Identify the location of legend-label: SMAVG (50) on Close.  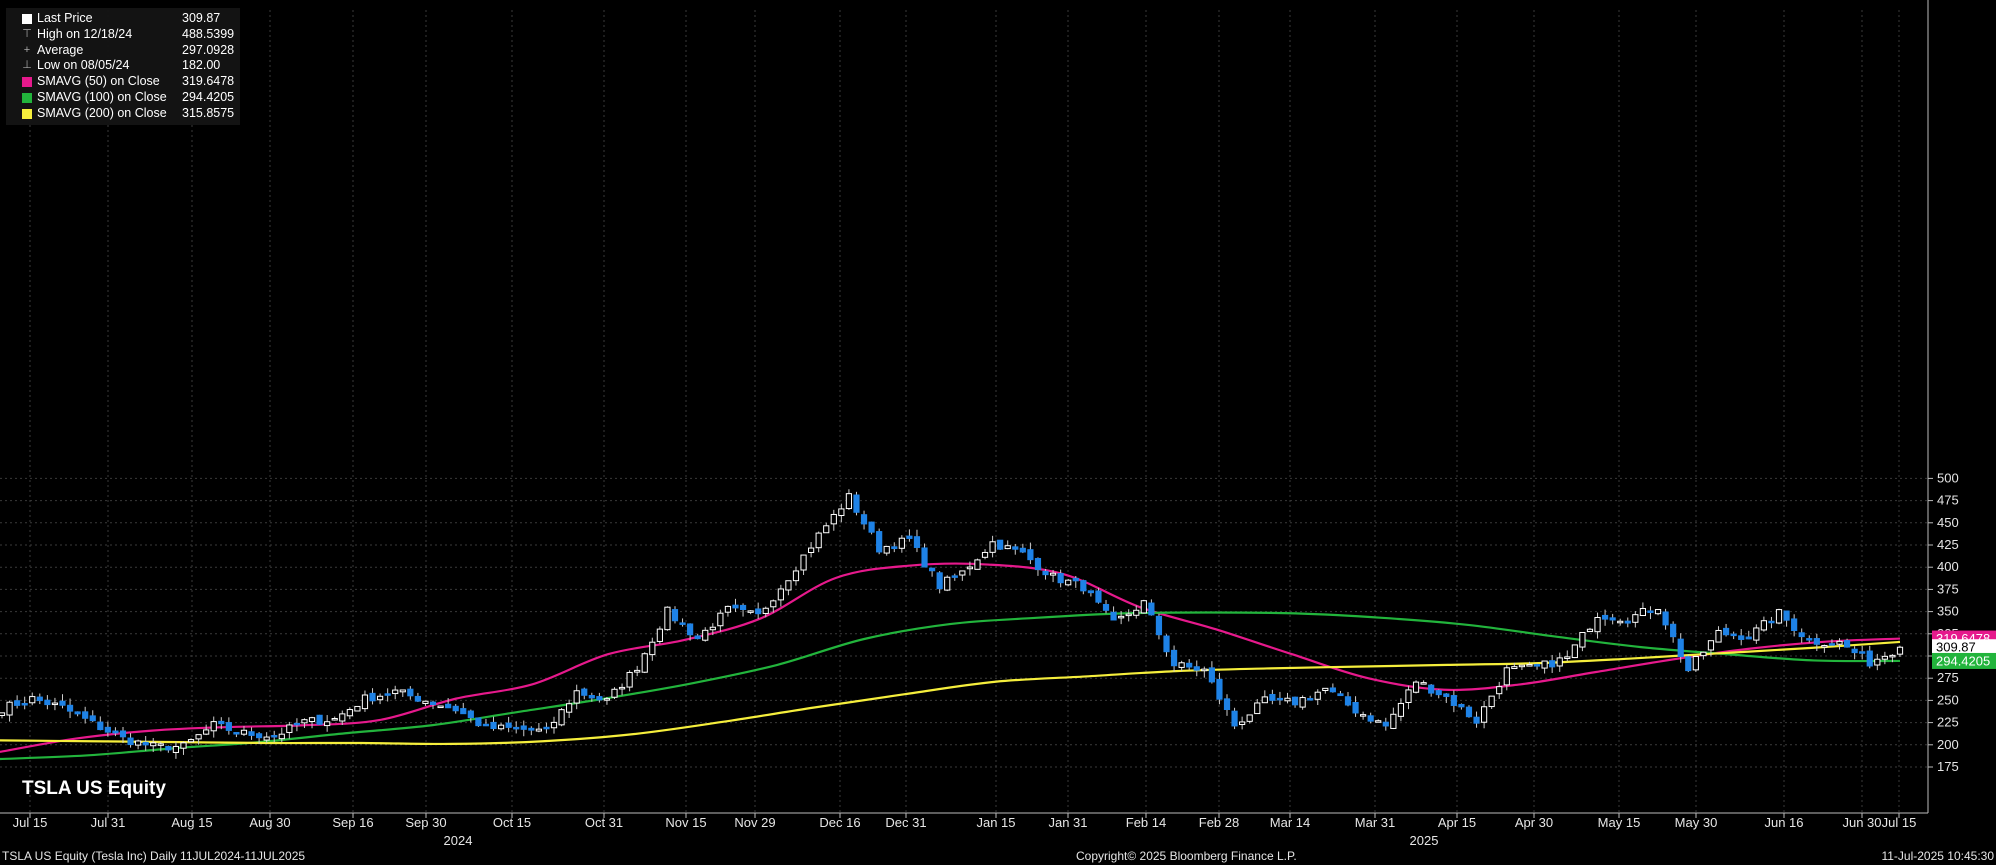
(98, 81).